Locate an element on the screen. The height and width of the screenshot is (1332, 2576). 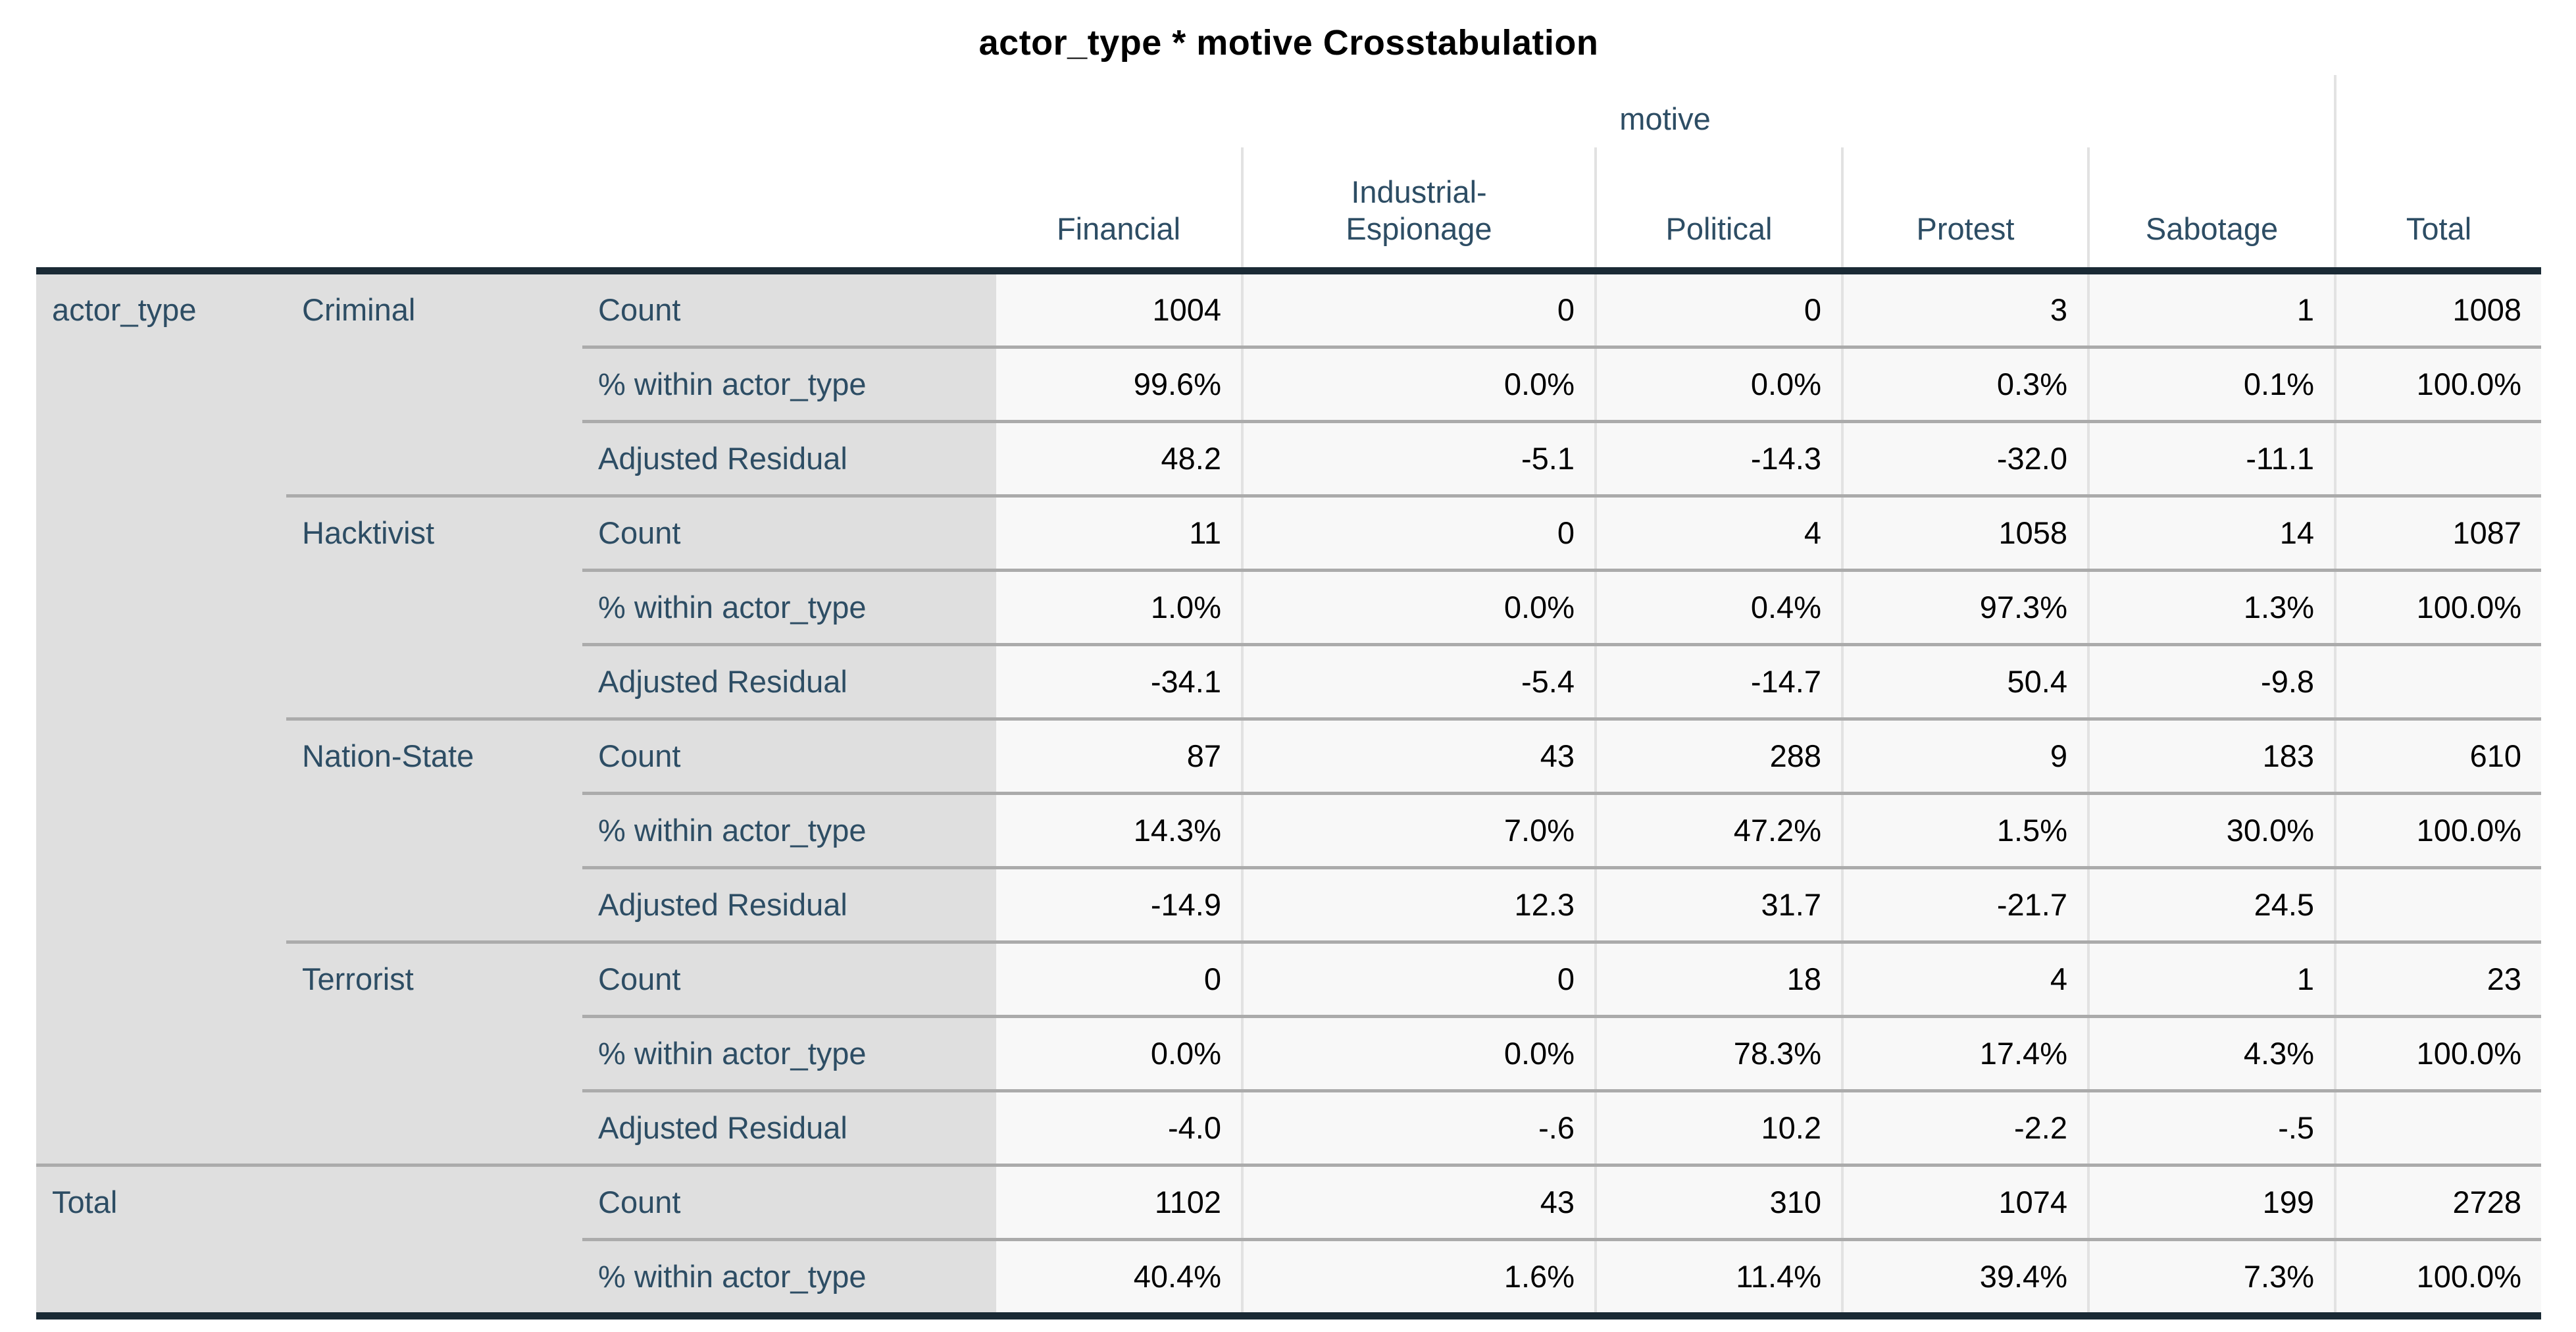
data-cell: 48.2 is located at coordinates (1119, 457).